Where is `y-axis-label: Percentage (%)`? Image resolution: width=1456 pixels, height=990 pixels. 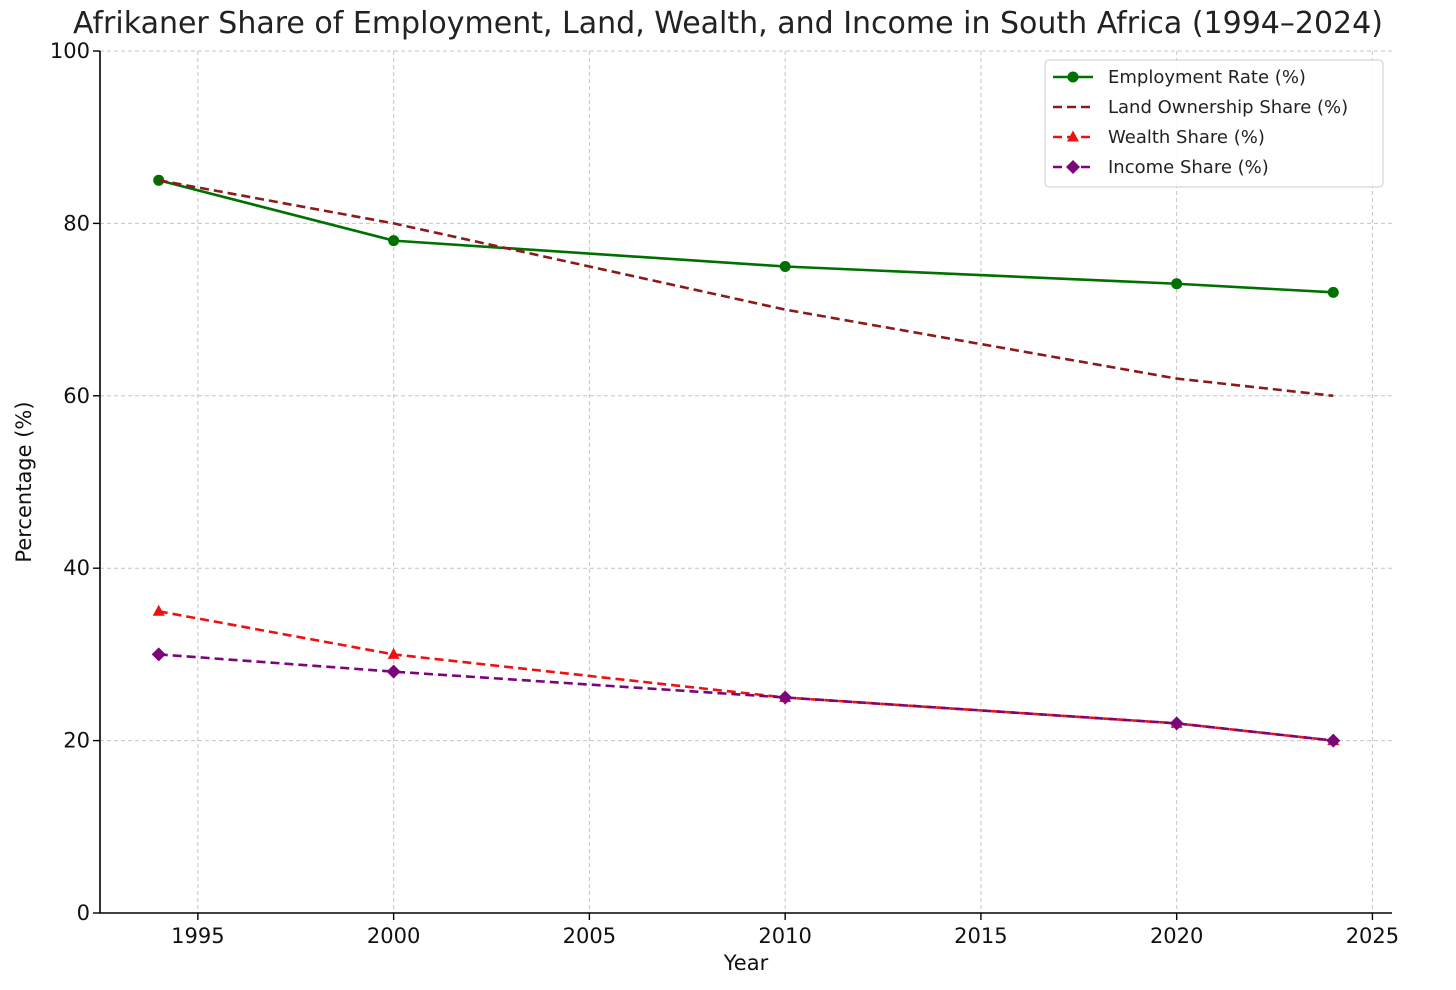
y-axis-label: Percentage (%) is located at coordinates (24, 481).